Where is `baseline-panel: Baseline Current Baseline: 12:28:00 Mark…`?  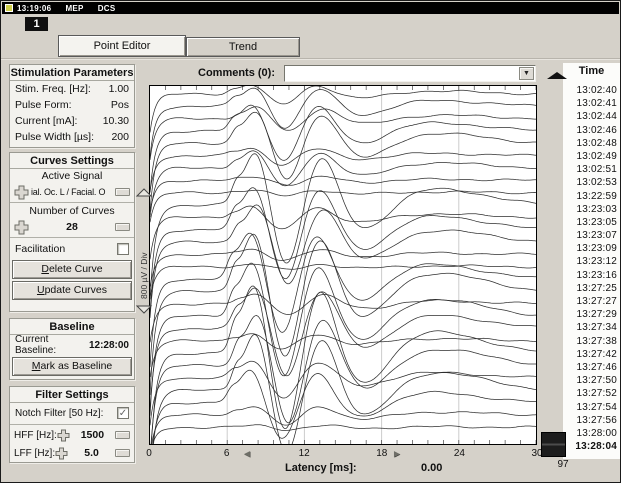 baseline-panel: Baseline Current Baseline: 12:28:00 Mark… is located at coordinates (72, 349).